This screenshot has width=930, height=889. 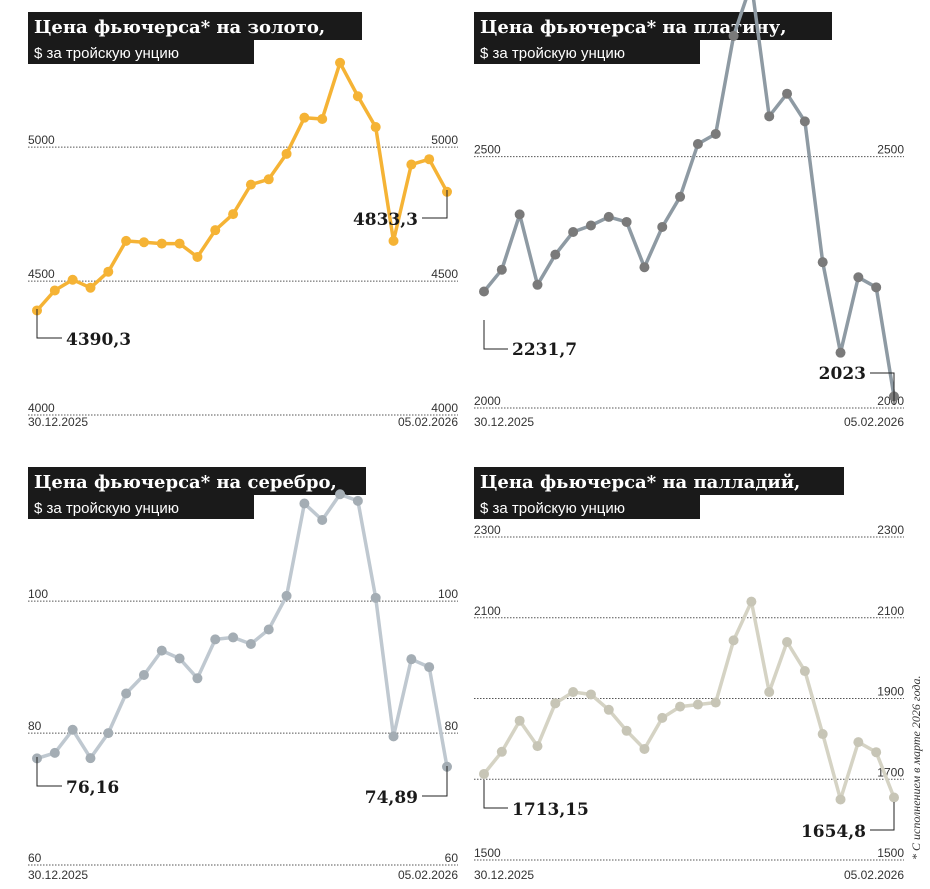 I want to click on gold-x-end-label: 05.02.2026, so click(x=428, y=422).